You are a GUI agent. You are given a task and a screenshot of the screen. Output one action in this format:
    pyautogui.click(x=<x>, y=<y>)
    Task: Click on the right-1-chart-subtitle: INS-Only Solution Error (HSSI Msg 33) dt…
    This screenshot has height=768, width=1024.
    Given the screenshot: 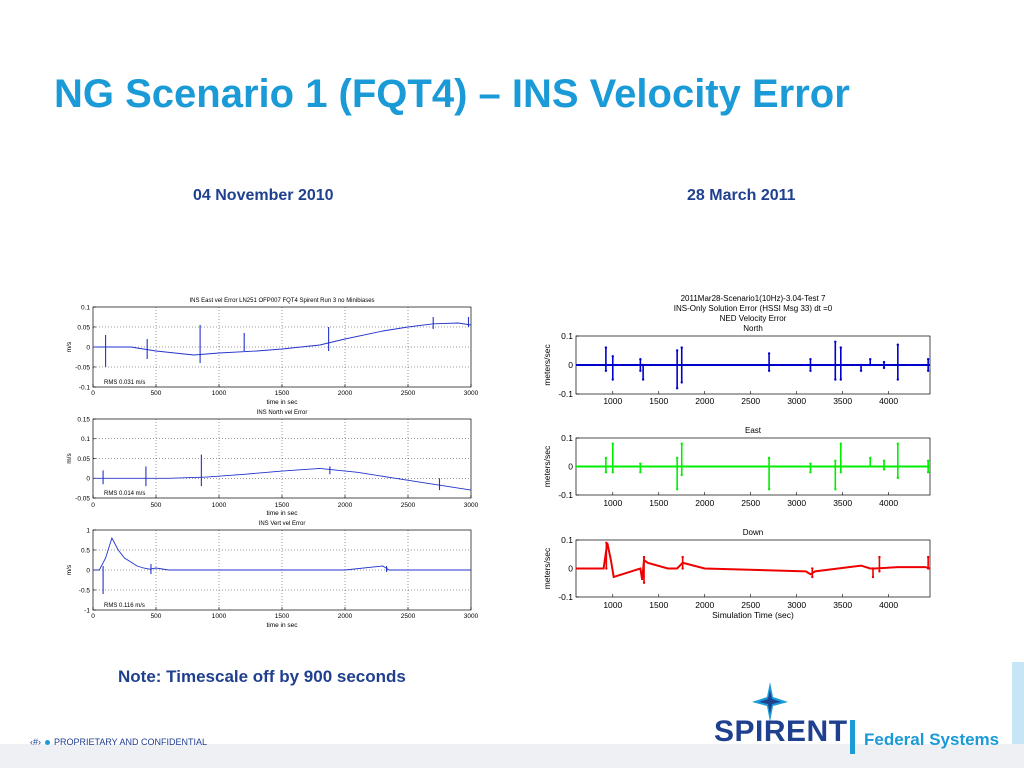 What is the action you would take?
    pyautogui.click(x=753, y=308)
    